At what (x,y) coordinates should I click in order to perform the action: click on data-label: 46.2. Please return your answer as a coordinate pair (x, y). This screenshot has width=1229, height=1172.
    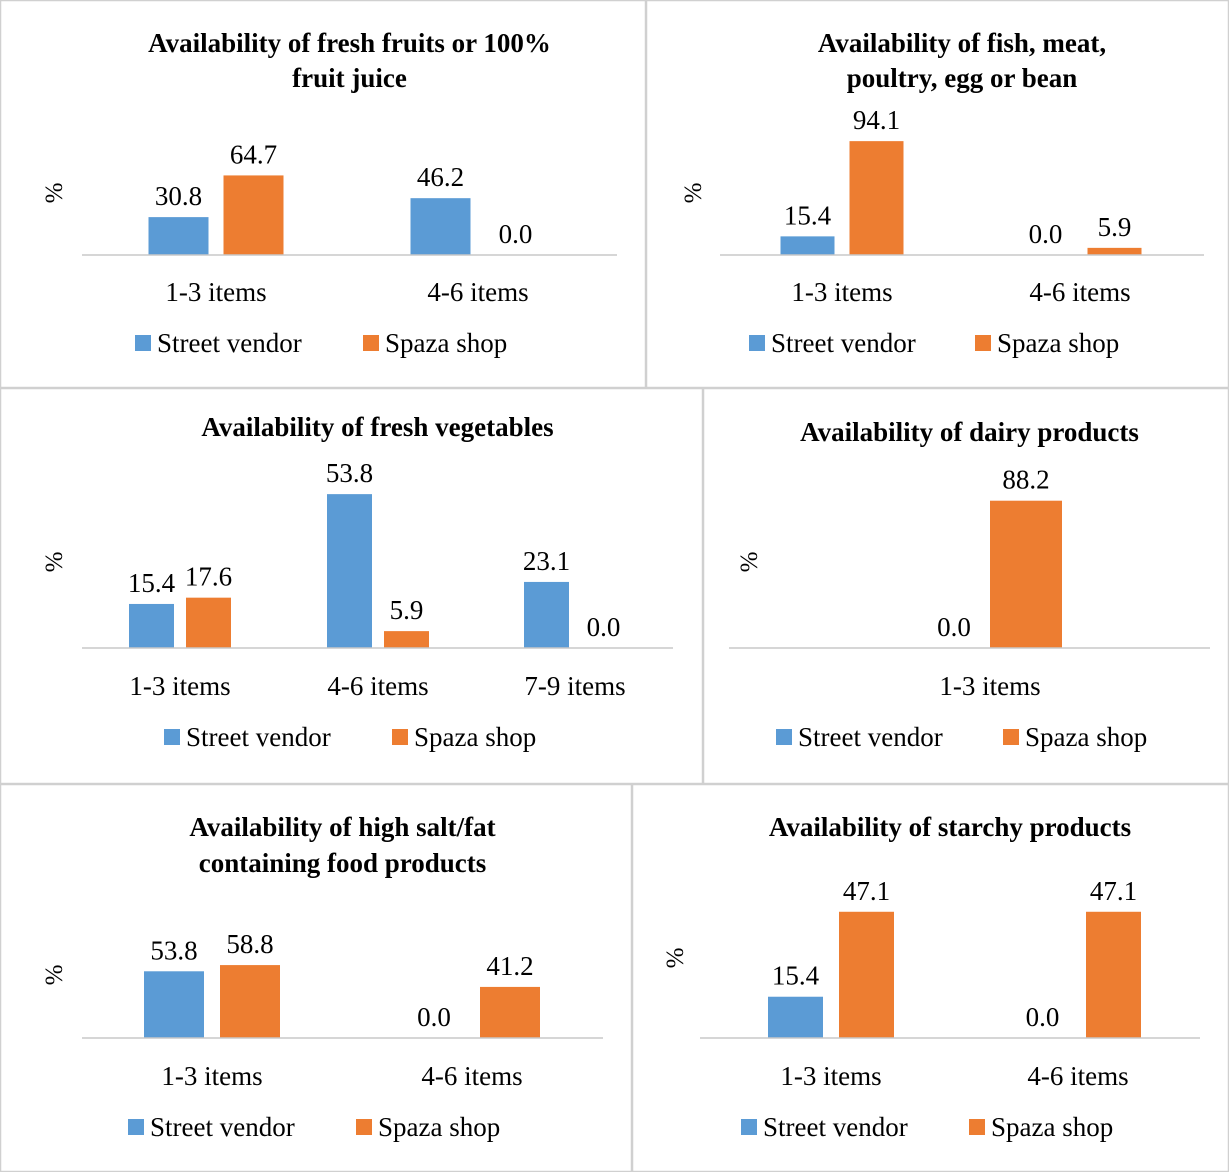
    Looking at the image, I should click on (440, 177).